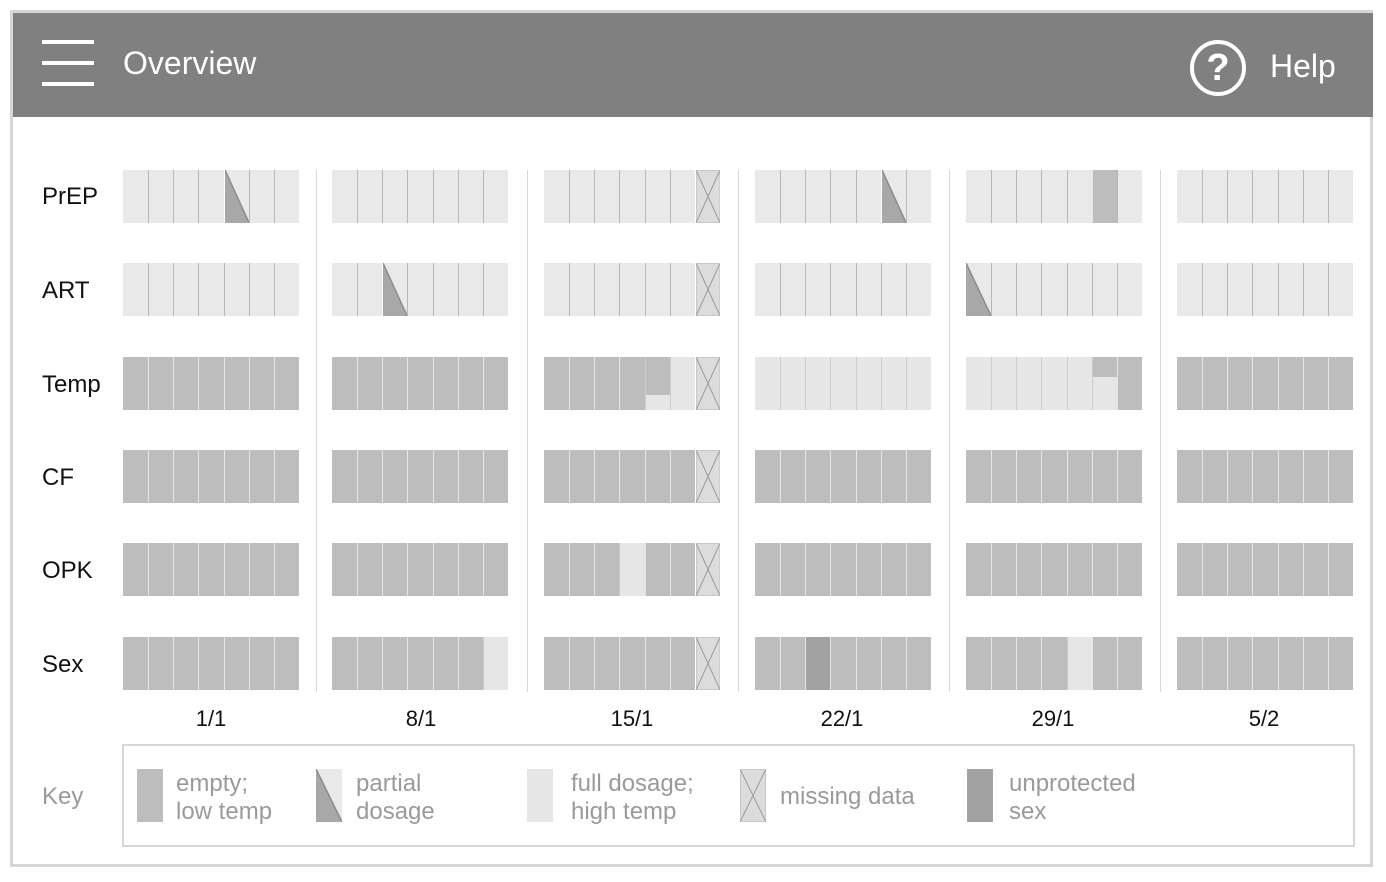  I want to click on week-bar-art, so click(1054, 289).